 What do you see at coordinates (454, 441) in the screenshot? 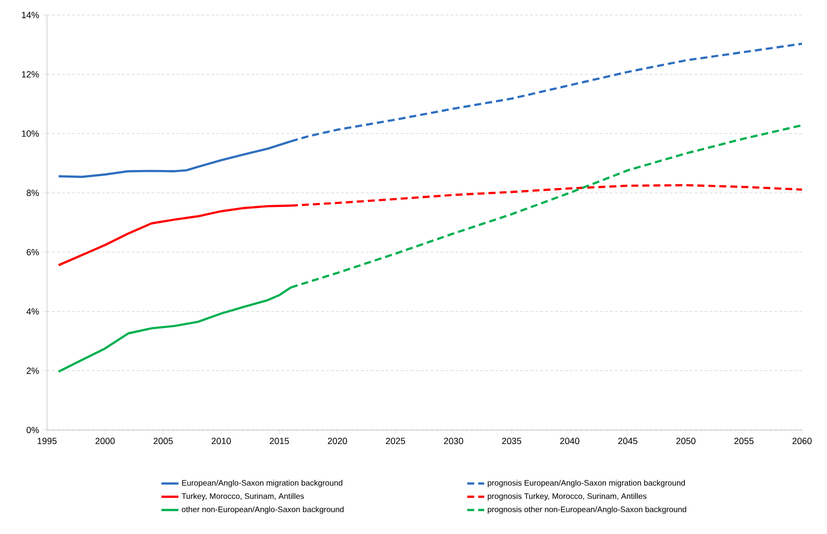
I see `x-tick-label: 2030` at bounding box center [454, 441].